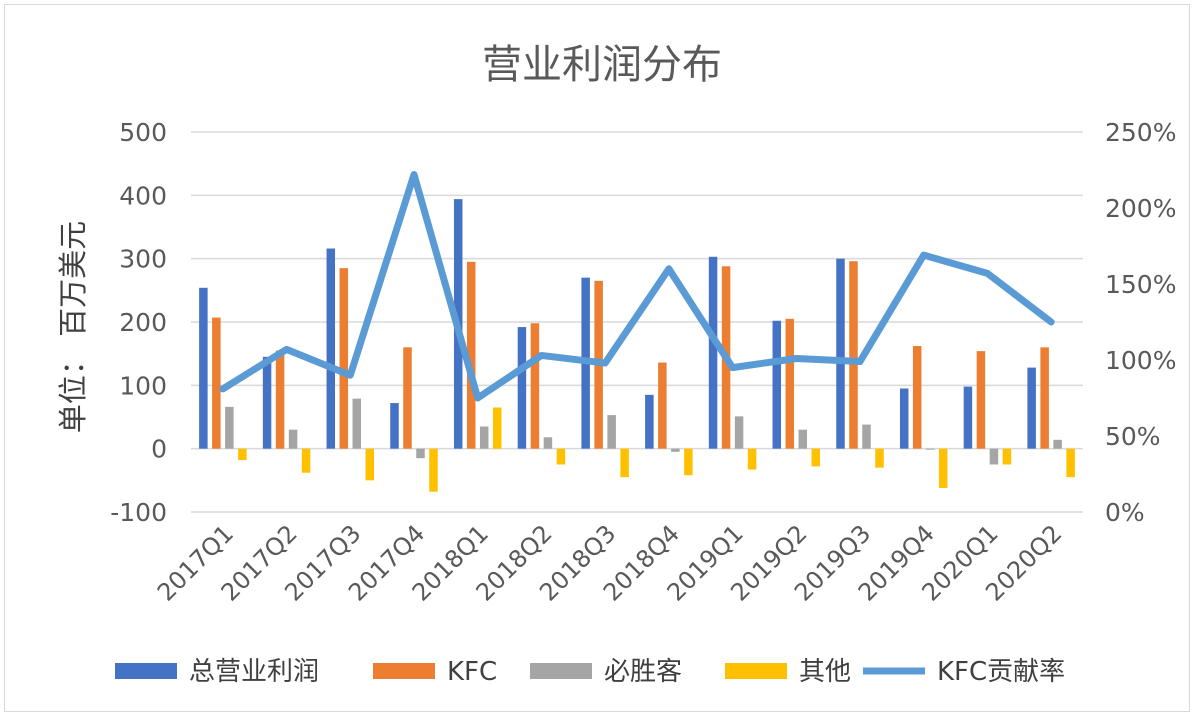 The height and width of the screenshot is (720, 1200). I want to click on bar-total-2020q1, so click(968, 417).